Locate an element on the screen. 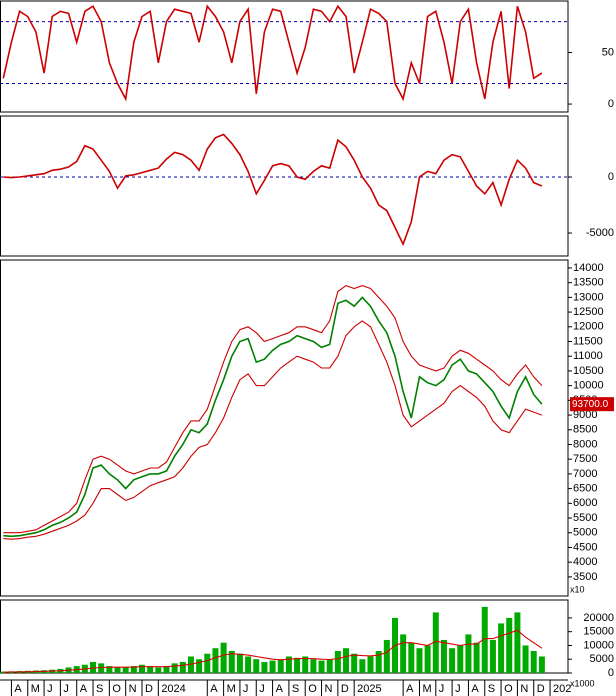 This screenshot has width=616, height=696. x-tick-label: 2025 is located at coordinates (369, 689).